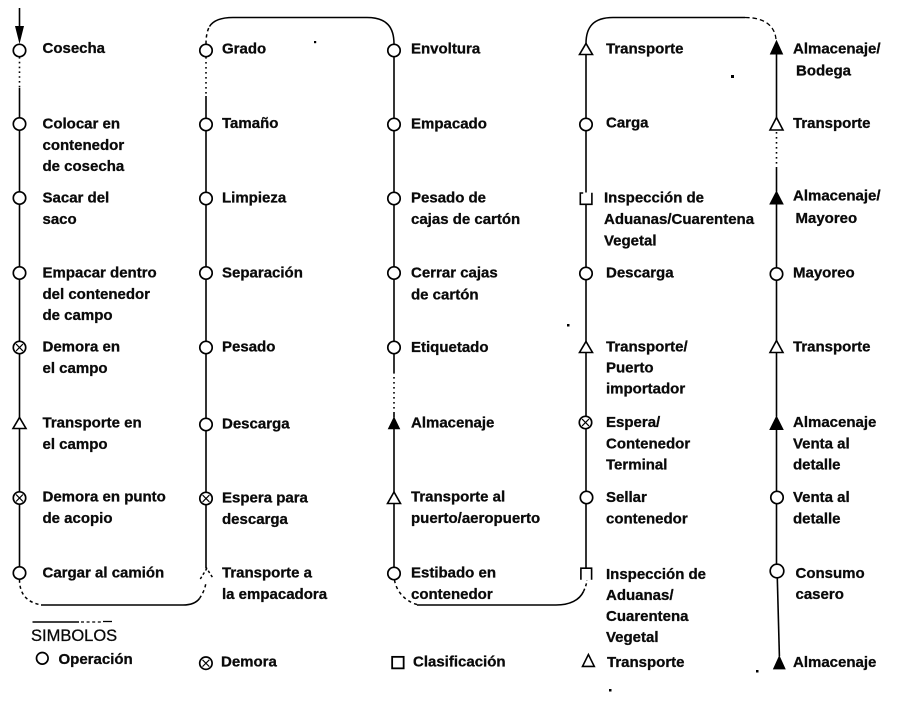 The width and height of the screenshot is (900, 711). What do you see at coordinates (255, 519) in the screenshot?
I see `svg-text: descarga` at bounding box center [255, 519].